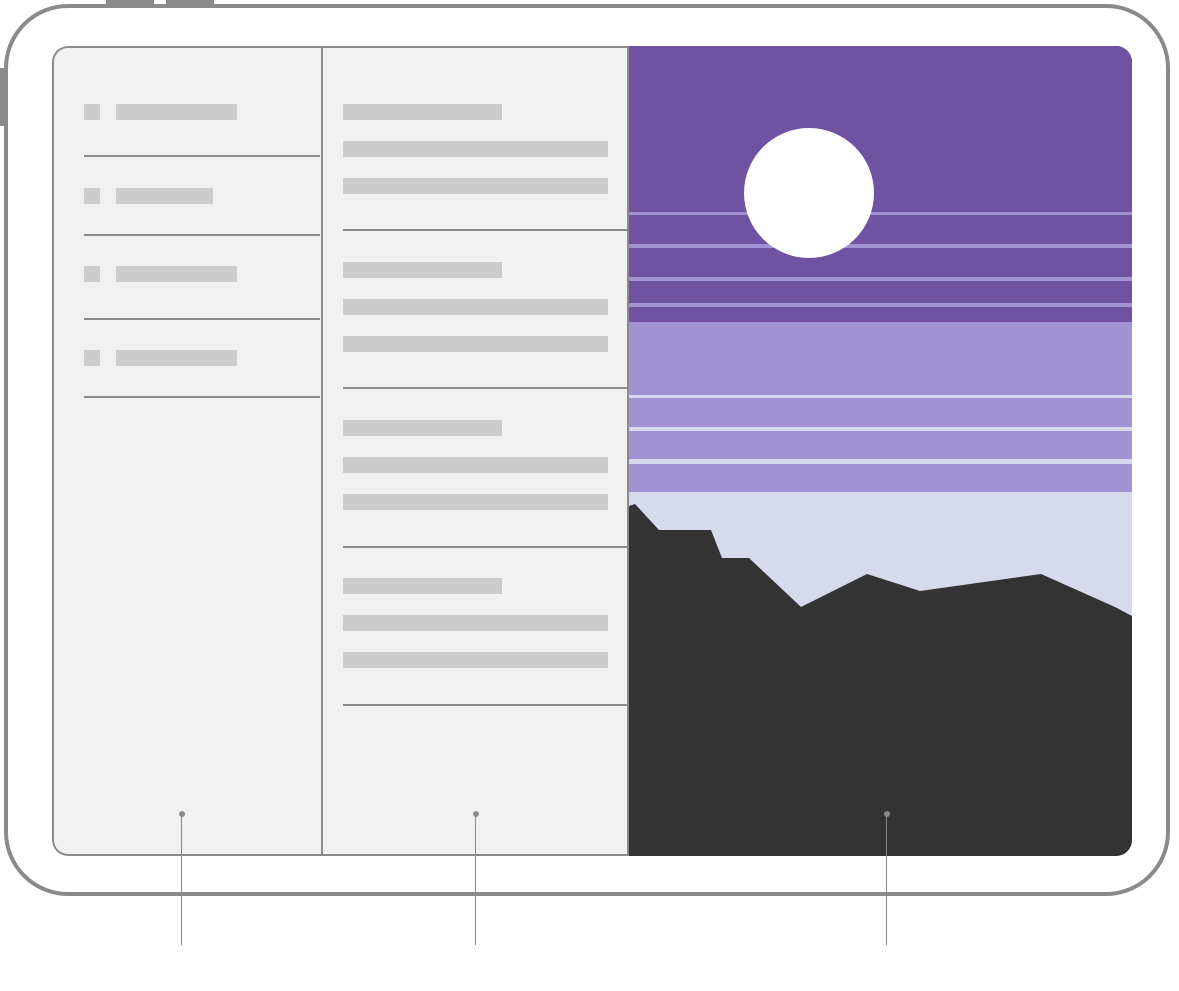 The height and width of the screenshot is (991, 1179). Describe the element at coordinates (476, 814) in the screenshot. I see `callout-dot-supplementary` at that location.